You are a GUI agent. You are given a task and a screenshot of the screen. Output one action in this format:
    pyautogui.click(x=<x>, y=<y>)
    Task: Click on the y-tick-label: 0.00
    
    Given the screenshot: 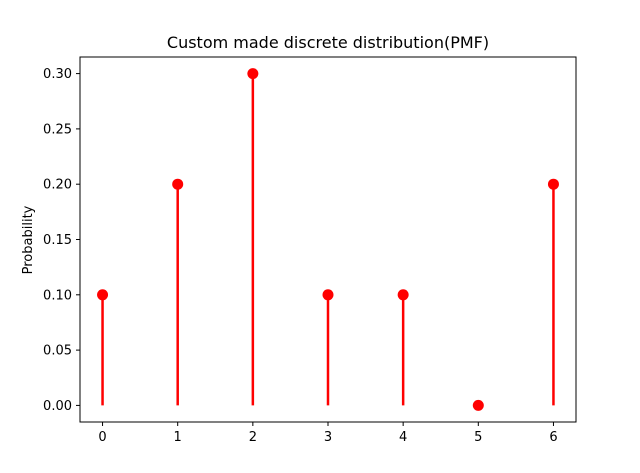 What is the action you would take?
    pyautogui.click(x=57, y=406)
    